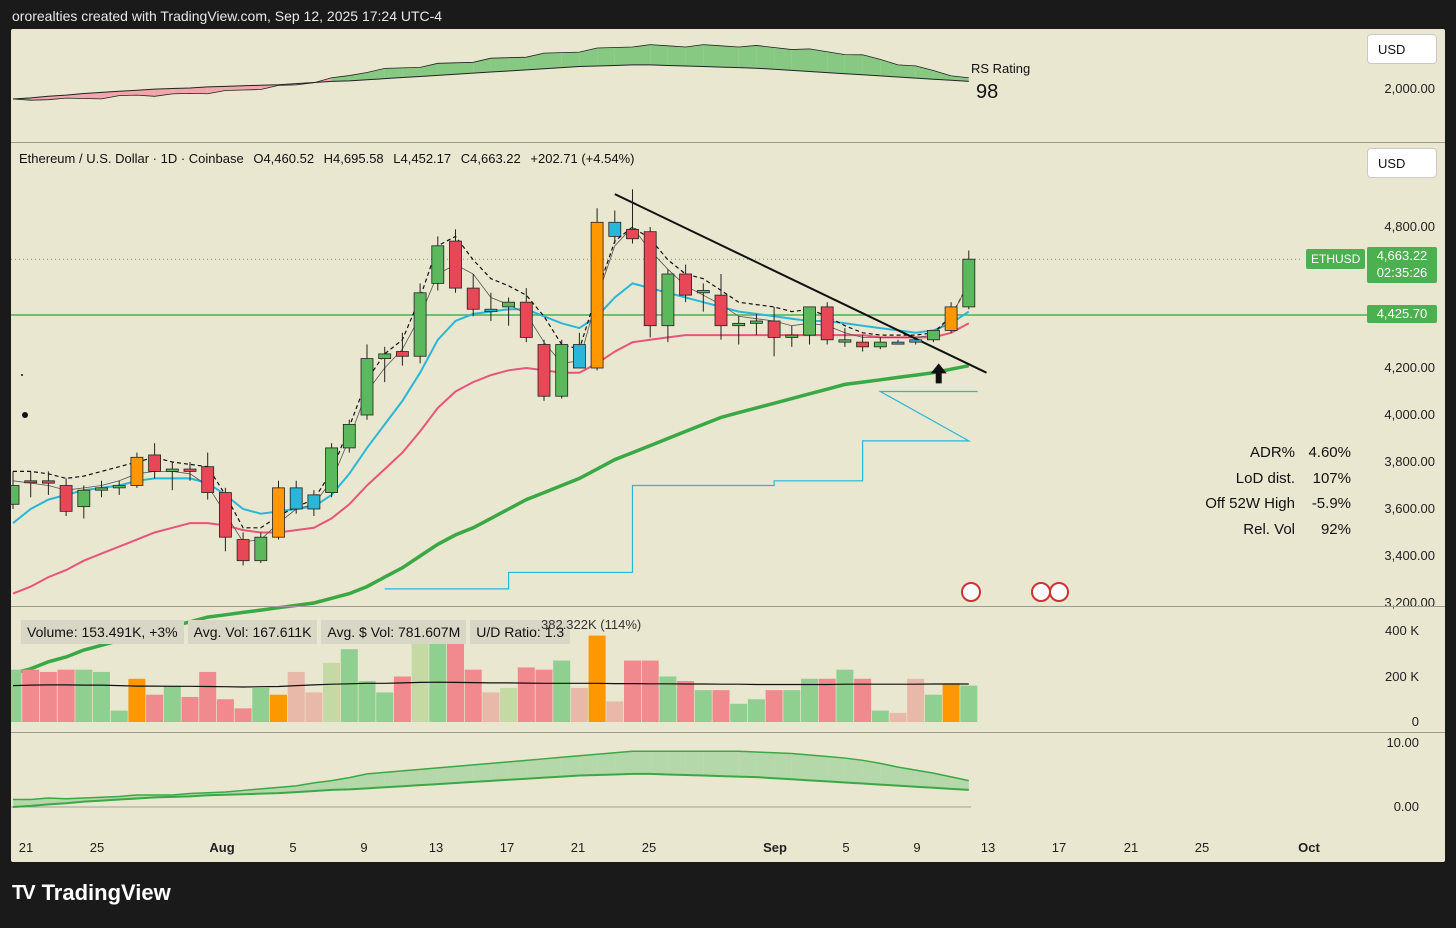  I want to click on price-tick: 4,000.00, so click(1409, 414).